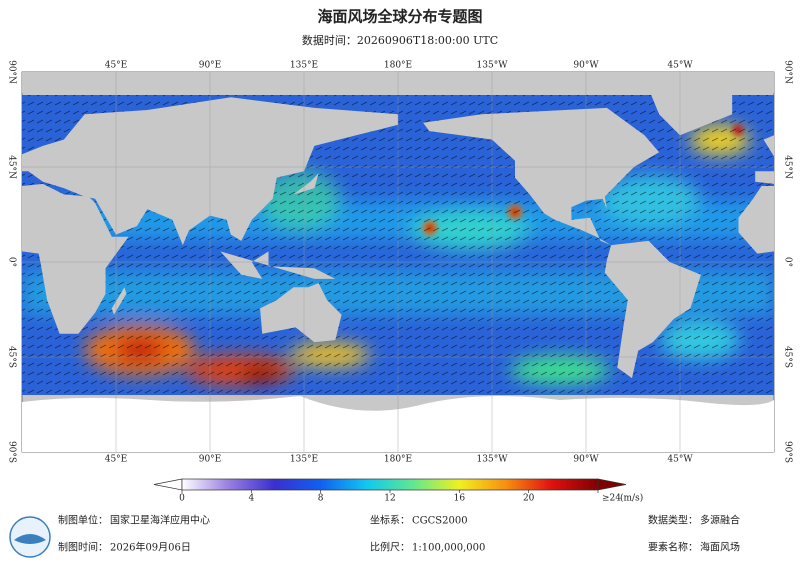 The width and height of the screenshot is (800, 565). Describe the element at coordinates (611, 499) in the screenshot. I see `colorbar-tick-label: ≥24` at that location.